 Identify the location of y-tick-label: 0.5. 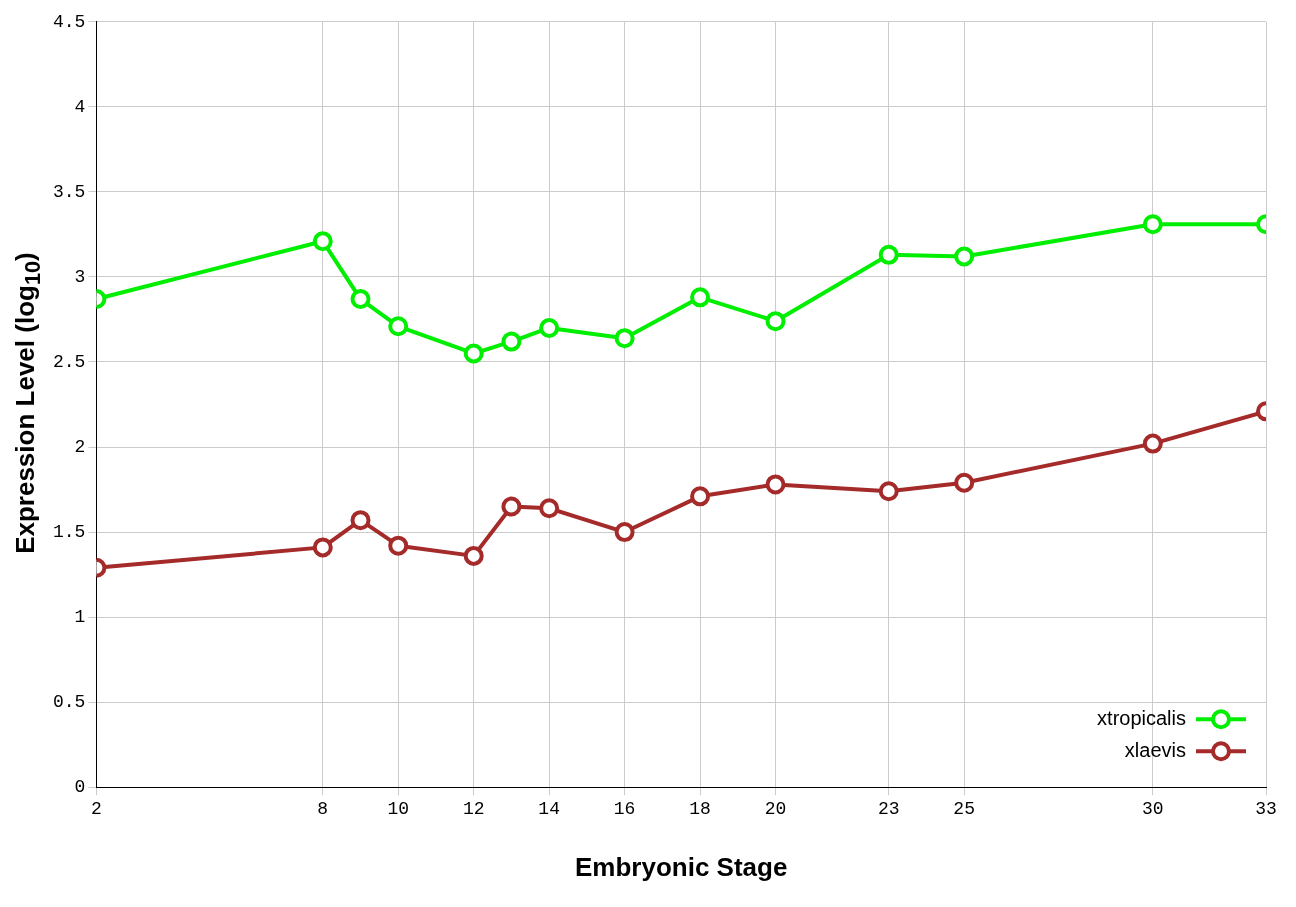
(69, 701).